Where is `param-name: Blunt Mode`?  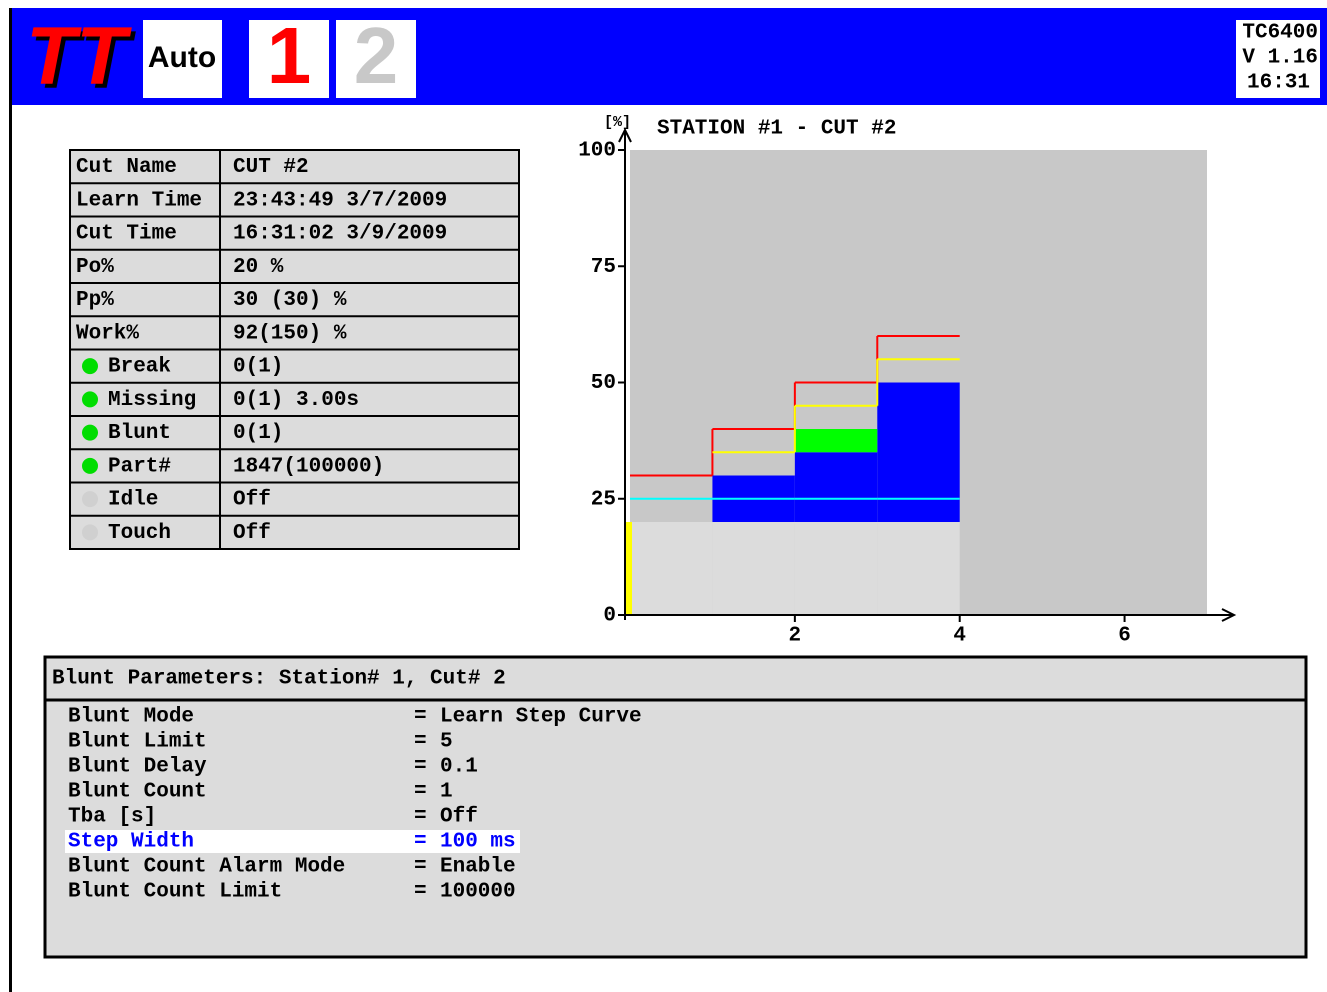 param-name: Blunt Mode is located at coordinates (131, 717).